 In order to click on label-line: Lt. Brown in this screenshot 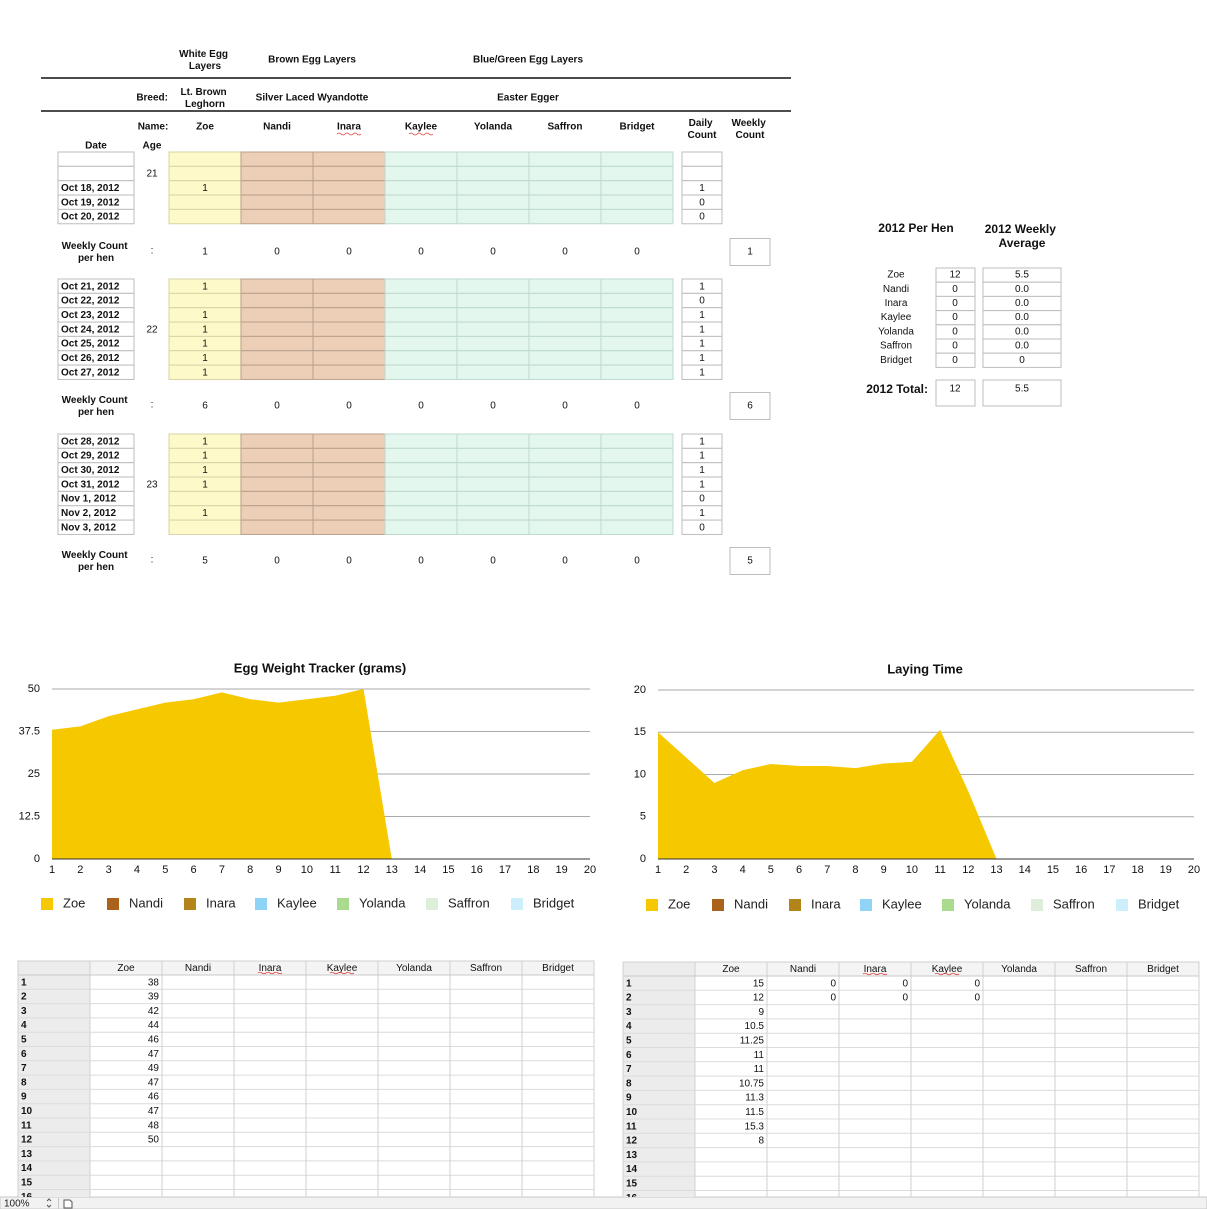, I will do `click(205, 92)`.